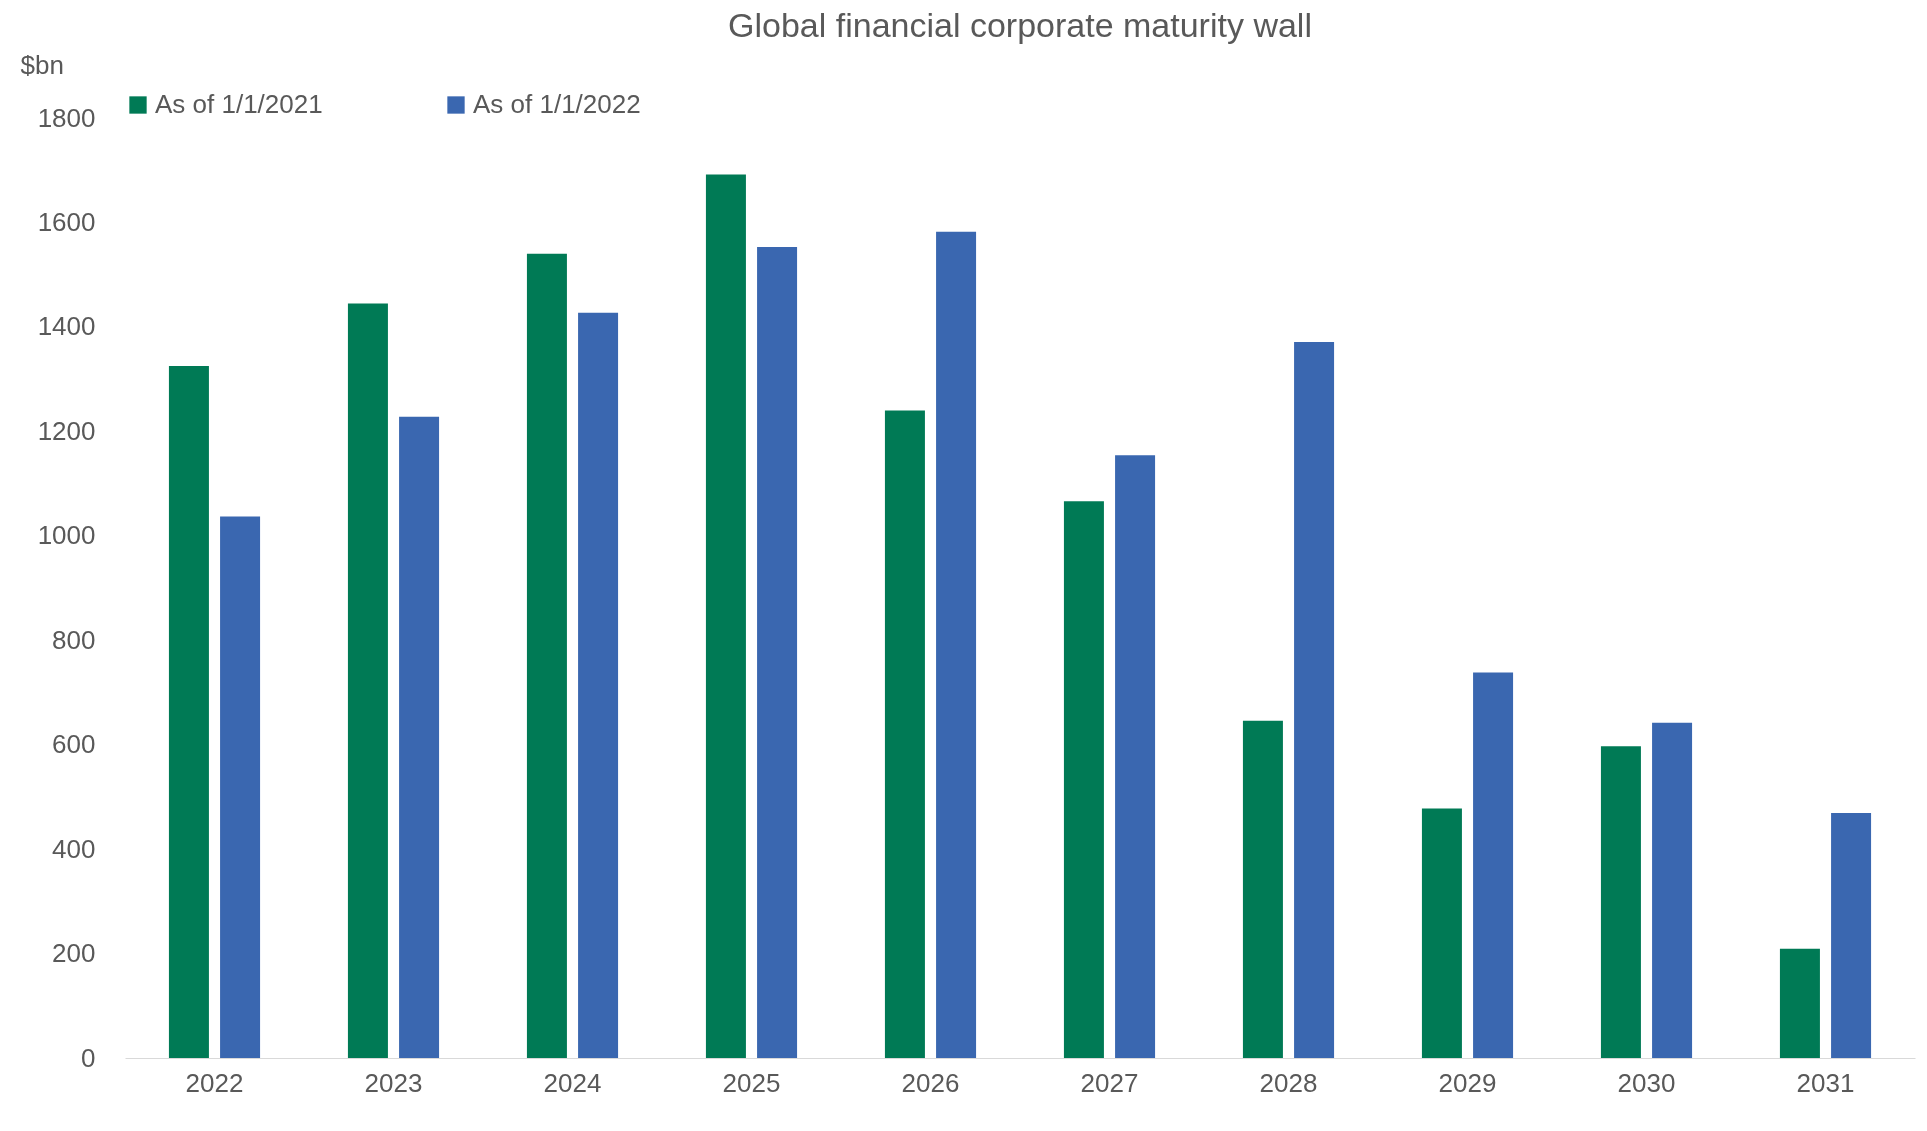 The image size is (1927, 1131). I want to click on y-tick-label: 0, so click(88, 1057).